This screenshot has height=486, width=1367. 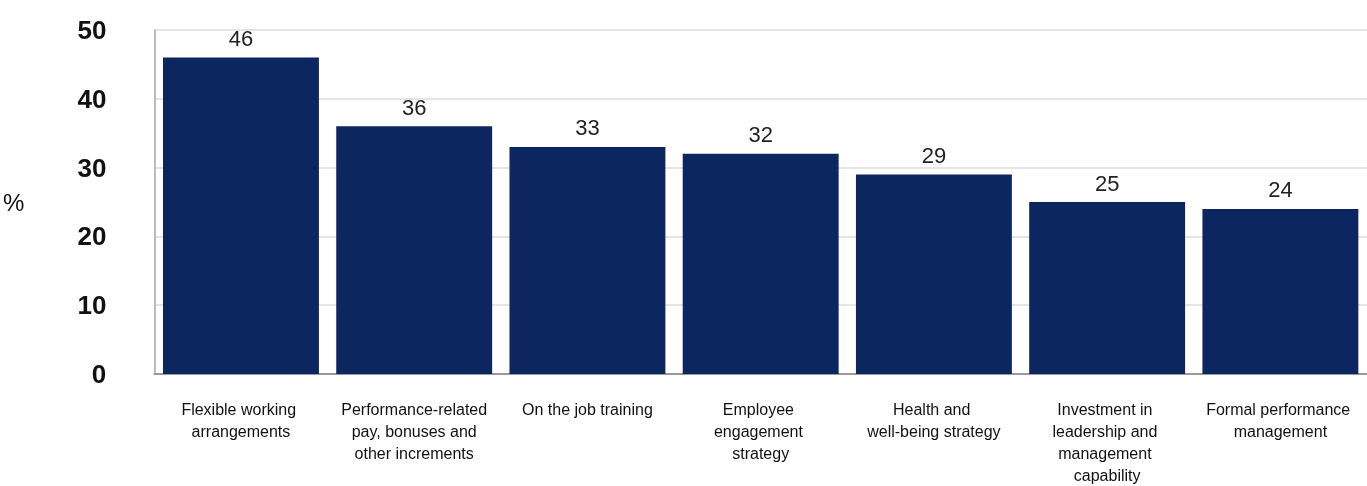 What do you see at coordinates (92, 98) in the screenshot?
I see `y-tick-label: 40` at bounding box center [92, 98].